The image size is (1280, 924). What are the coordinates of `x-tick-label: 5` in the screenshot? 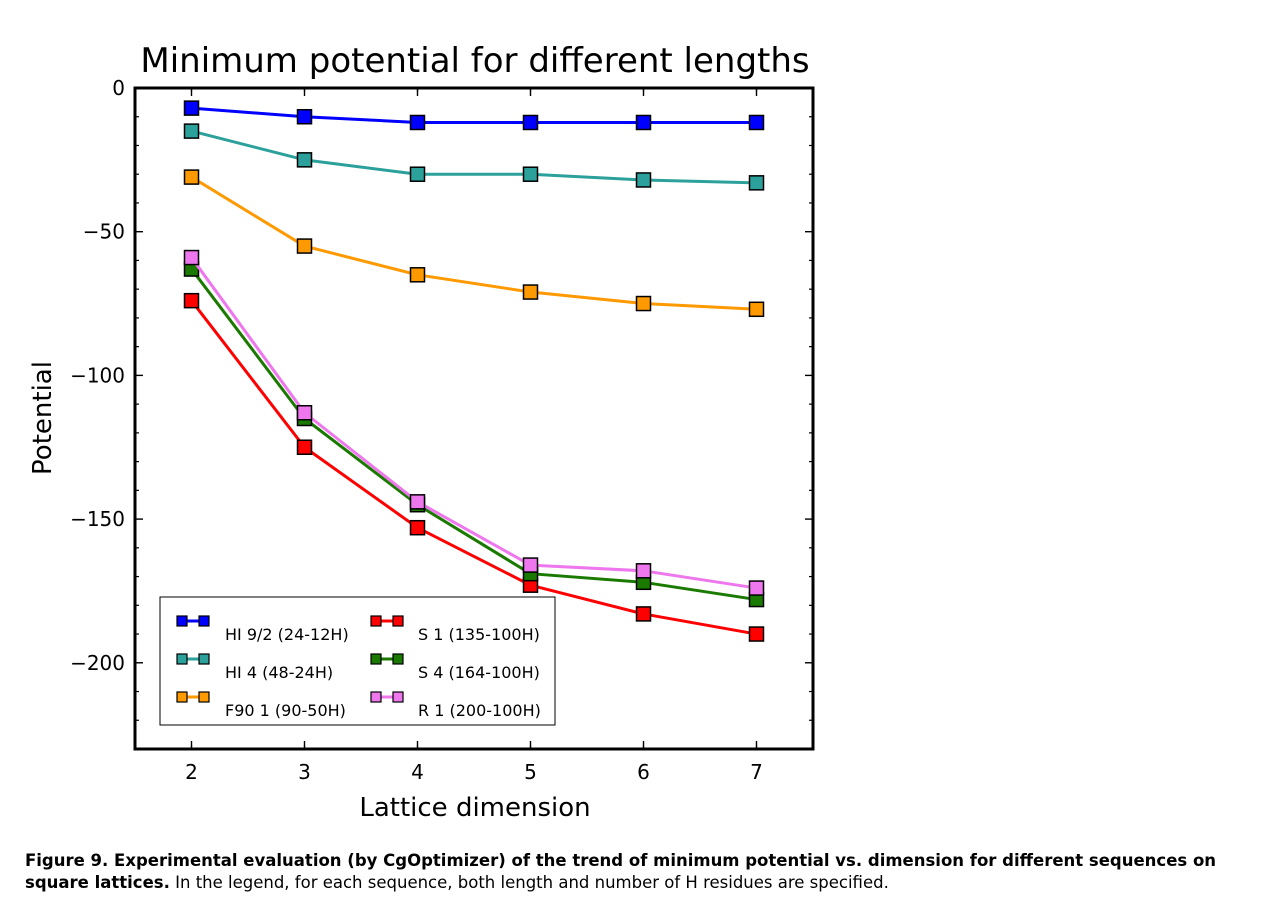 It's located at (530, 772).